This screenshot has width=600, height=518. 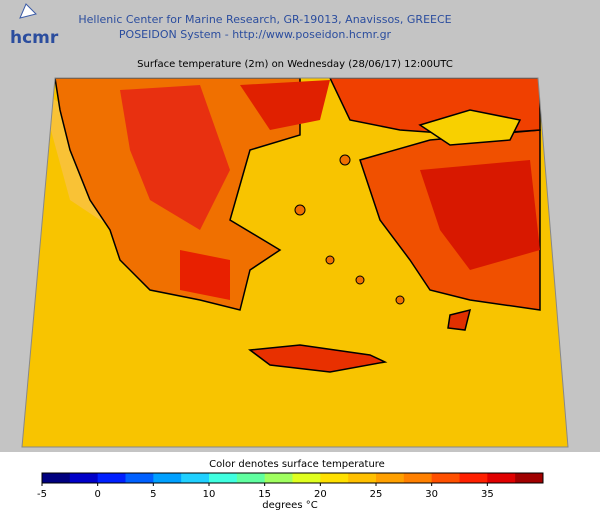 What do you see at coordinates (34, 38) in the screenshot?
I see `logo: hcmr` at bounding box center [34, 38].